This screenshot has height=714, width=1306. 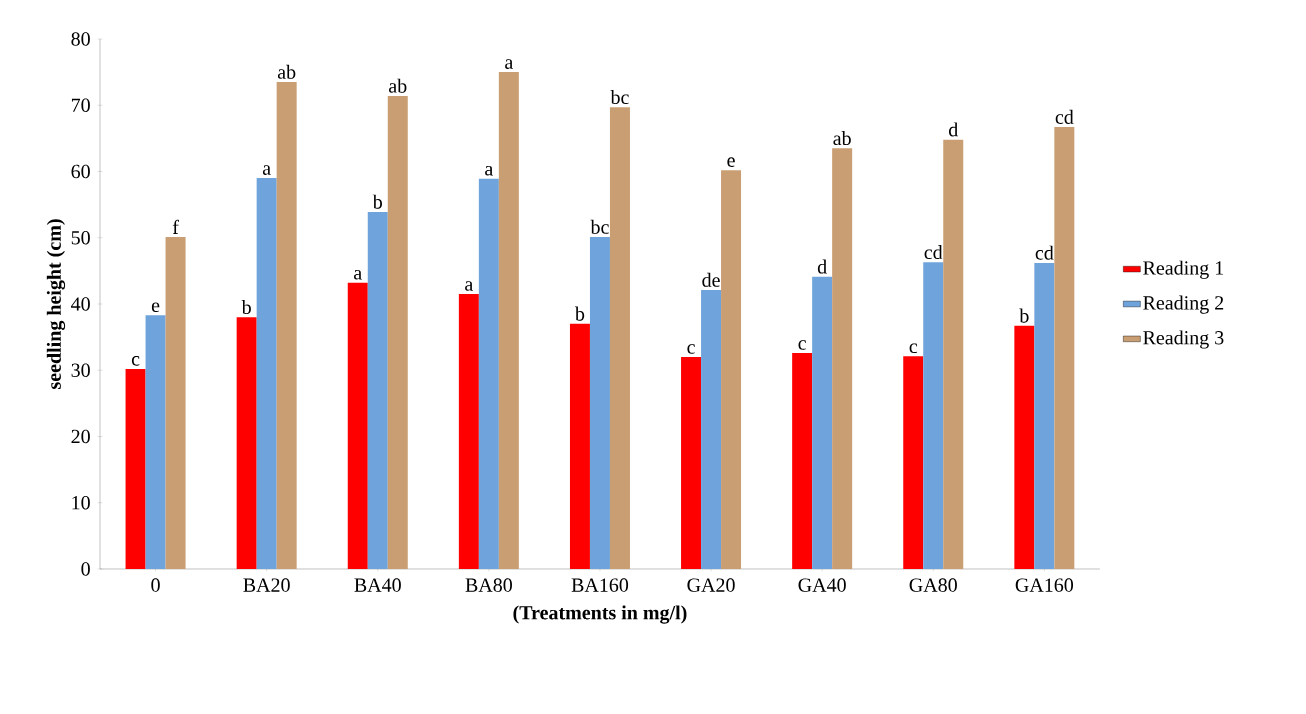 What do you see at coordinates (81, 502) in the screenshot?
I see `y-tick-label: 10` at bounding box center [81, 502].